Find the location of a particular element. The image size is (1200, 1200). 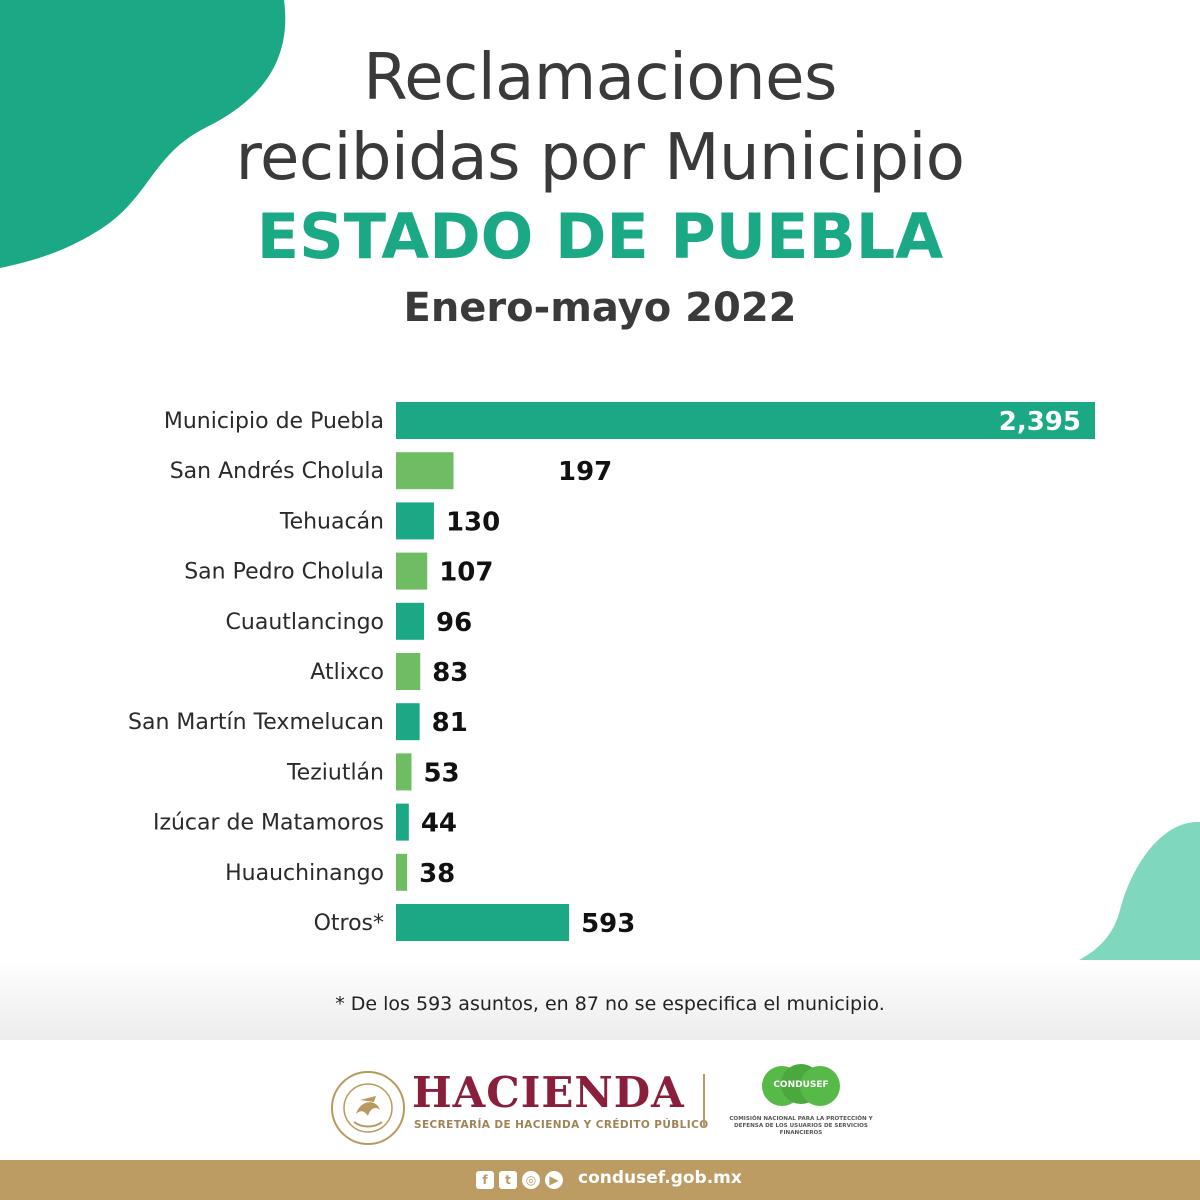

category-label: Izúcar de Matamoros is located at coordinates (268, 823).